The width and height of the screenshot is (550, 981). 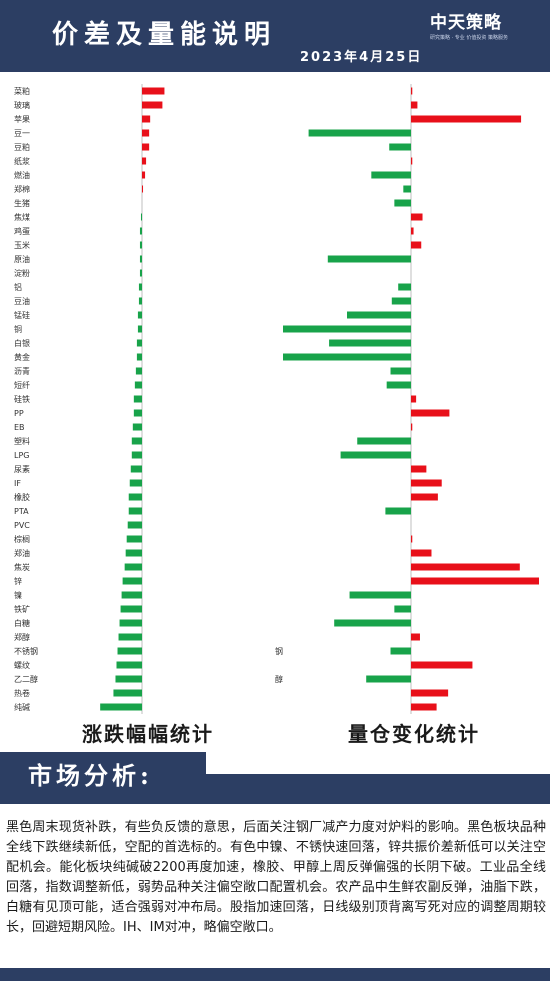 What do you see at coordinates (22, 315) in the screenshot?
I see `category-label: 锰硅` at bounding box center [22, 315].